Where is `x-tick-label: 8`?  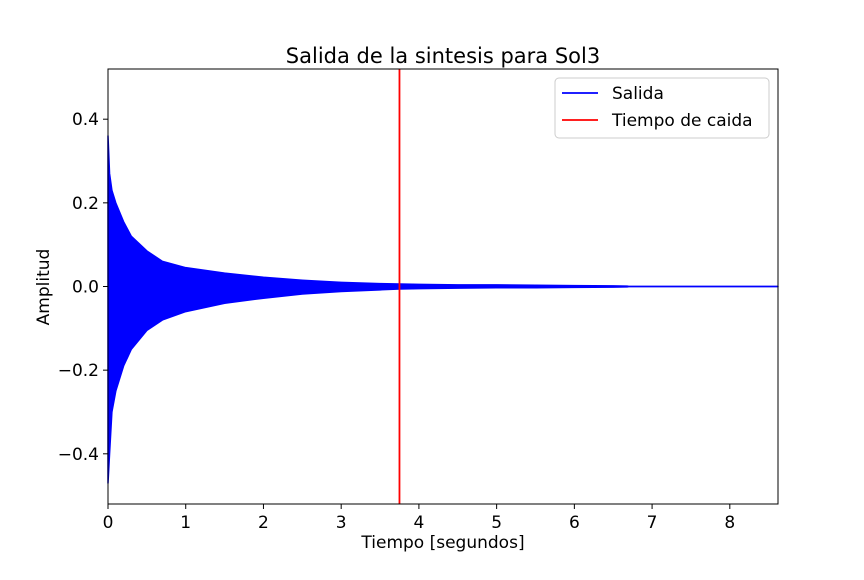 x-tick-label: 8 is located at coordinates (729, 523).